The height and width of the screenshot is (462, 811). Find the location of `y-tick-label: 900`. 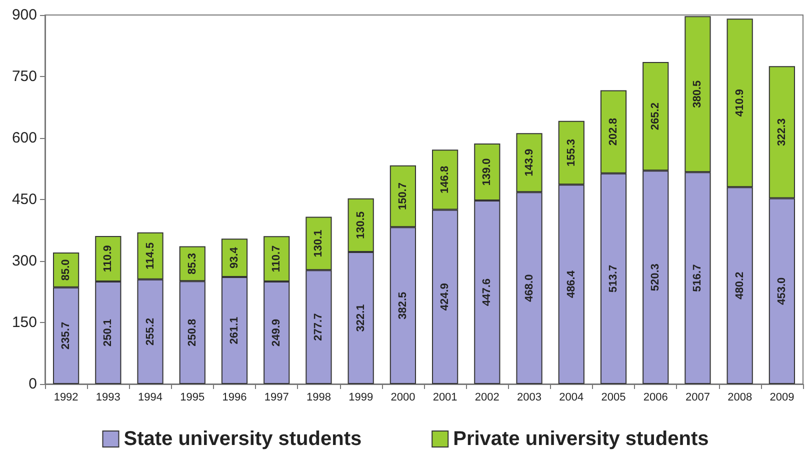

y-tick-label: 900 is located at coordinates (24, 15).